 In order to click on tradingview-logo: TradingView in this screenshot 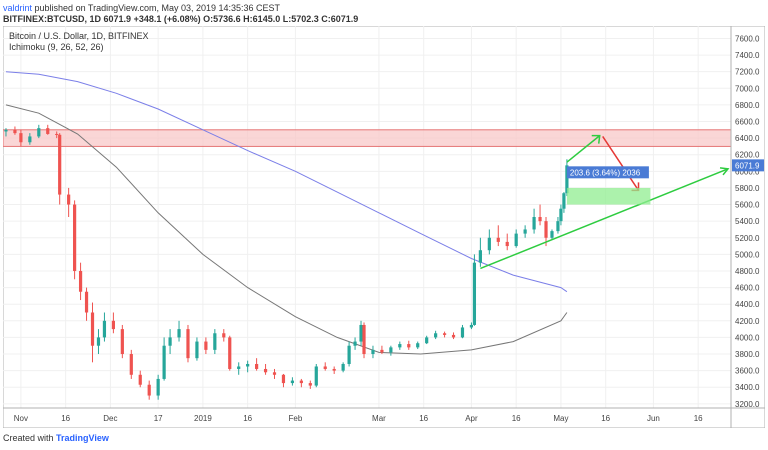, I will do `click(82, 438)`.